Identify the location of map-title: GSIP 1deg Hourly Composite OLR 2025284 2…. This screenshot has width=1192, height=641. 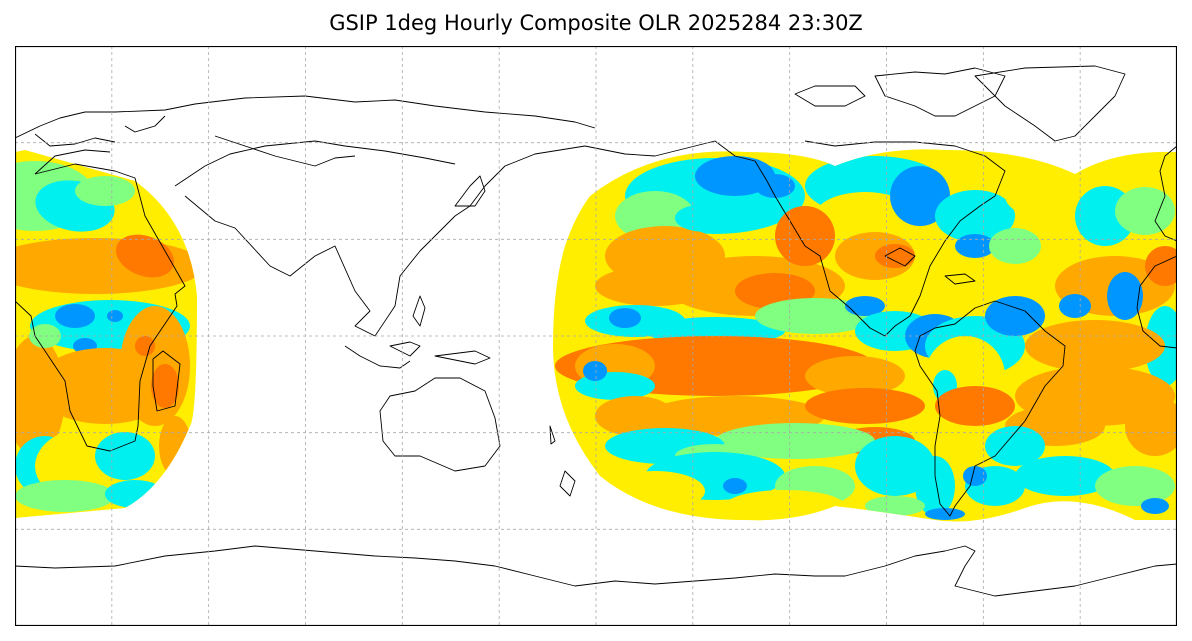
(596, 23).